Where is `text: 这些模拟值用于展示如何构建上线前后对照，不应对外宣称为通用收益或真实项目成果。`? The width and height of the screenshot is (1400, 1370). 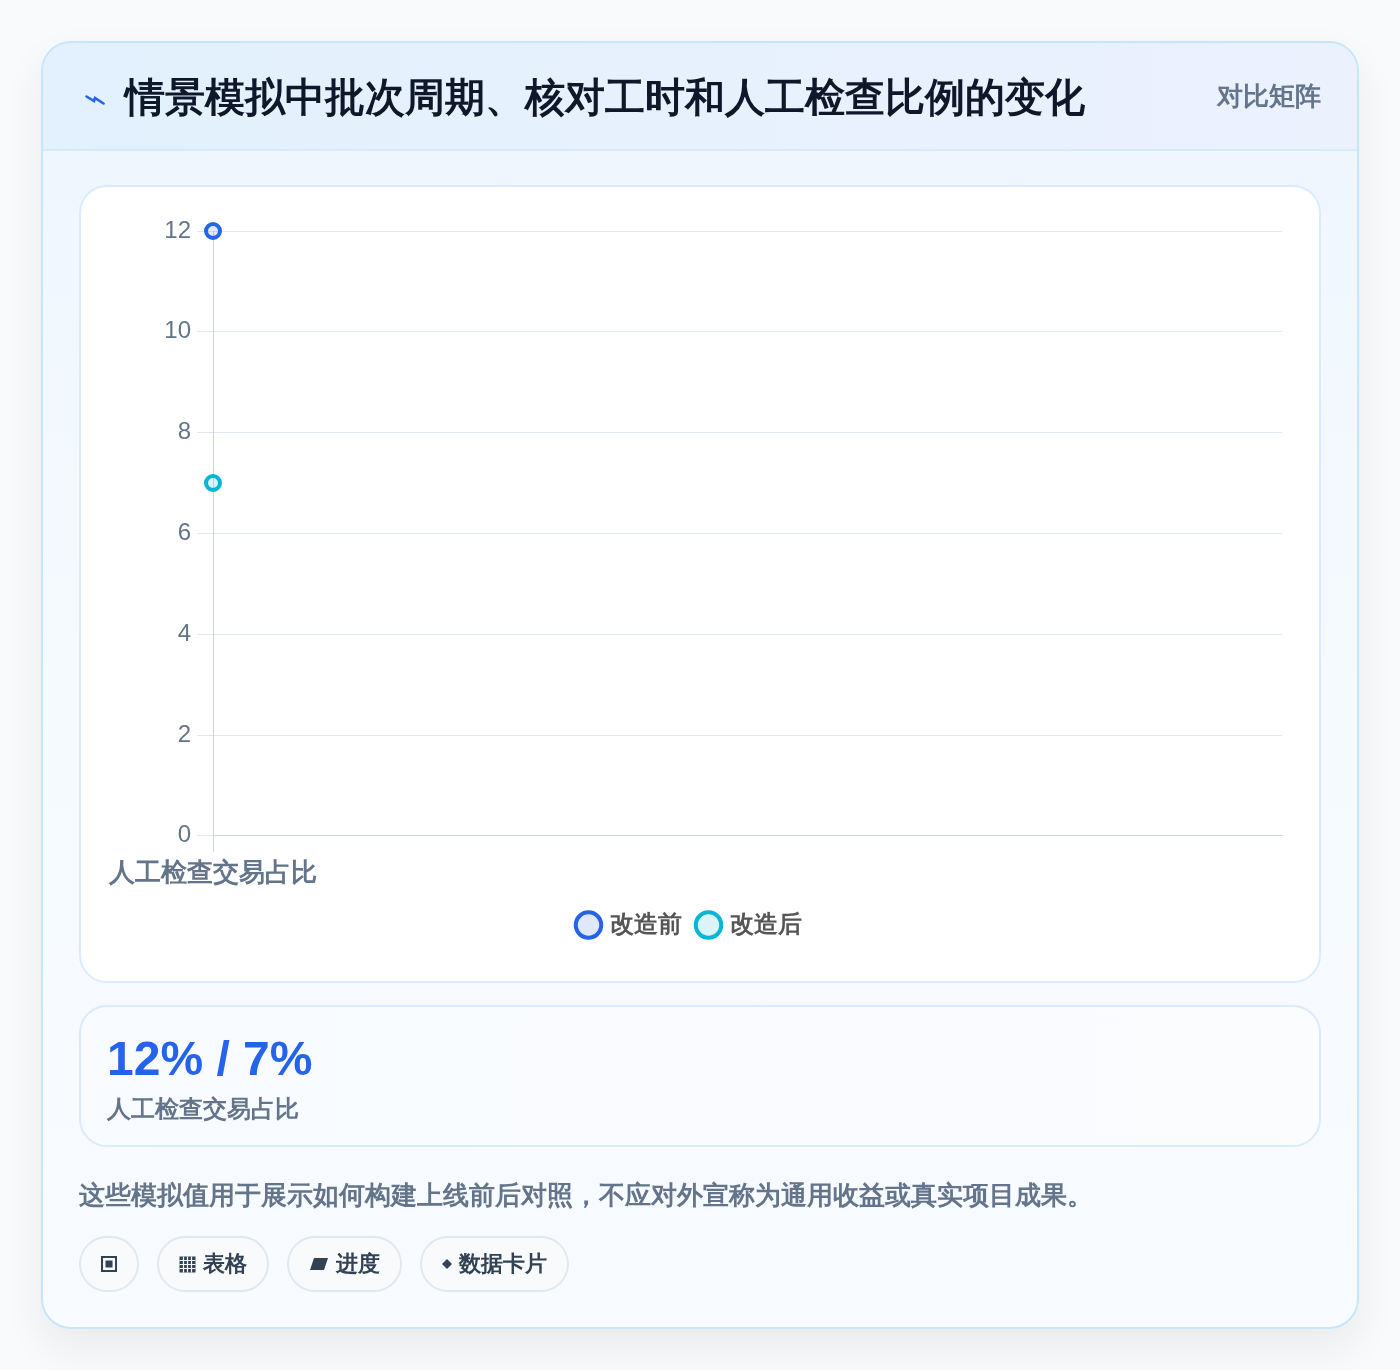
text: 这些模拟值用于展示如何构建上线前后对照，不应对外宣称为通用收益或真实项目成果。 is located at coordinates (586, 1195).